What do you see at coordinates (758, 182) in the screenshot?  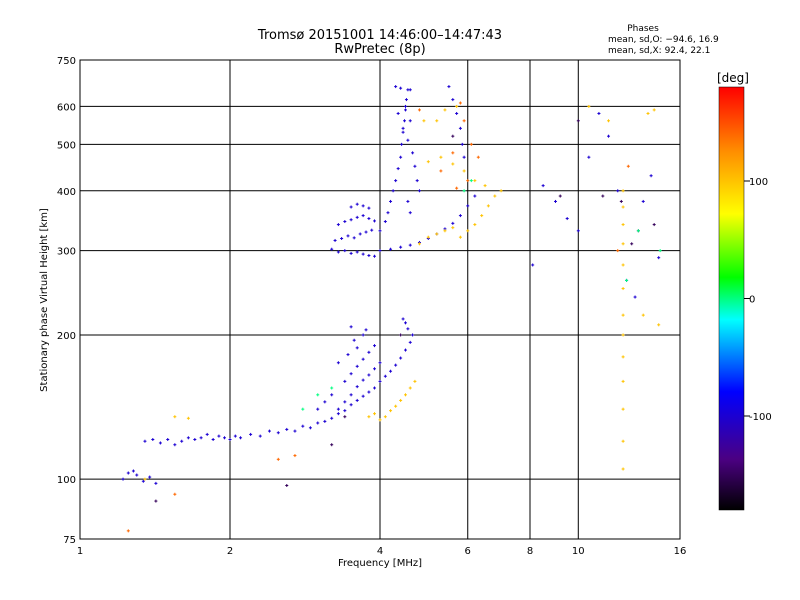 I see `colorbar-tick-label: 100` at bounding box center [758, 182].